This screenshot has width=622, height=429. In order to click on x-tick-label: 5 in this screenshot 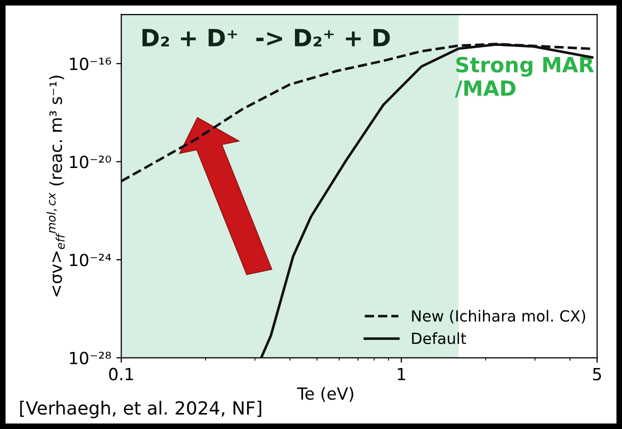, I will do `click(597, 374)`.